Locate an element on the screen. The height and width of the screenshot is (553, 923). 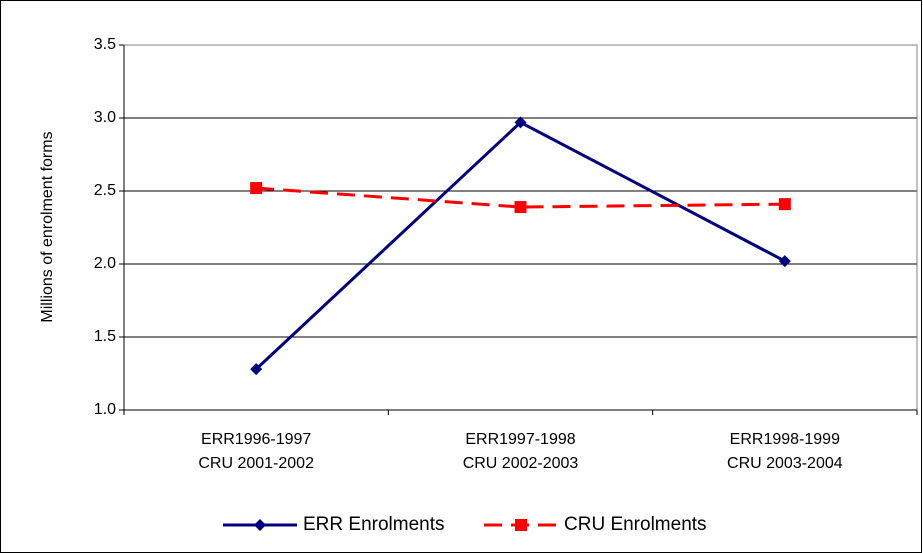
x-tick-label: CRU 2002-2003 is located at coordinates (521, 463).